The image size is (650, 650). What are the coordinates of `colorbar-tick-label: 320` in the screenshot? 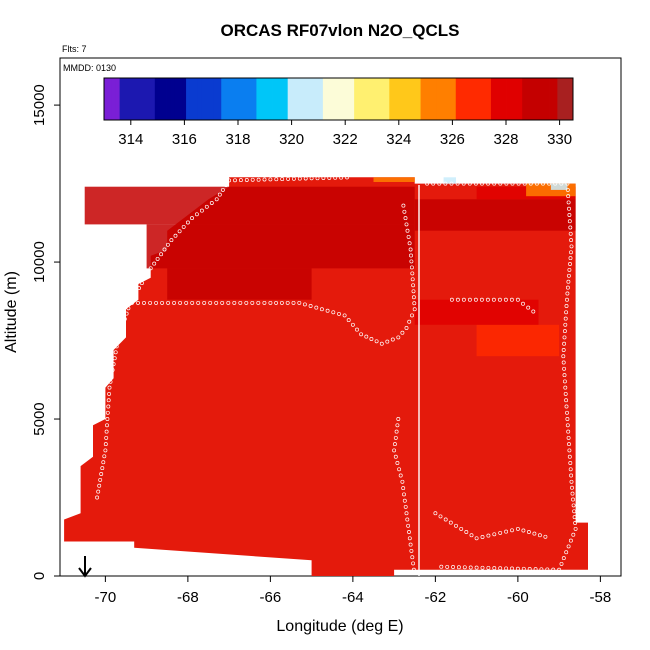 It's located at (291, 139).